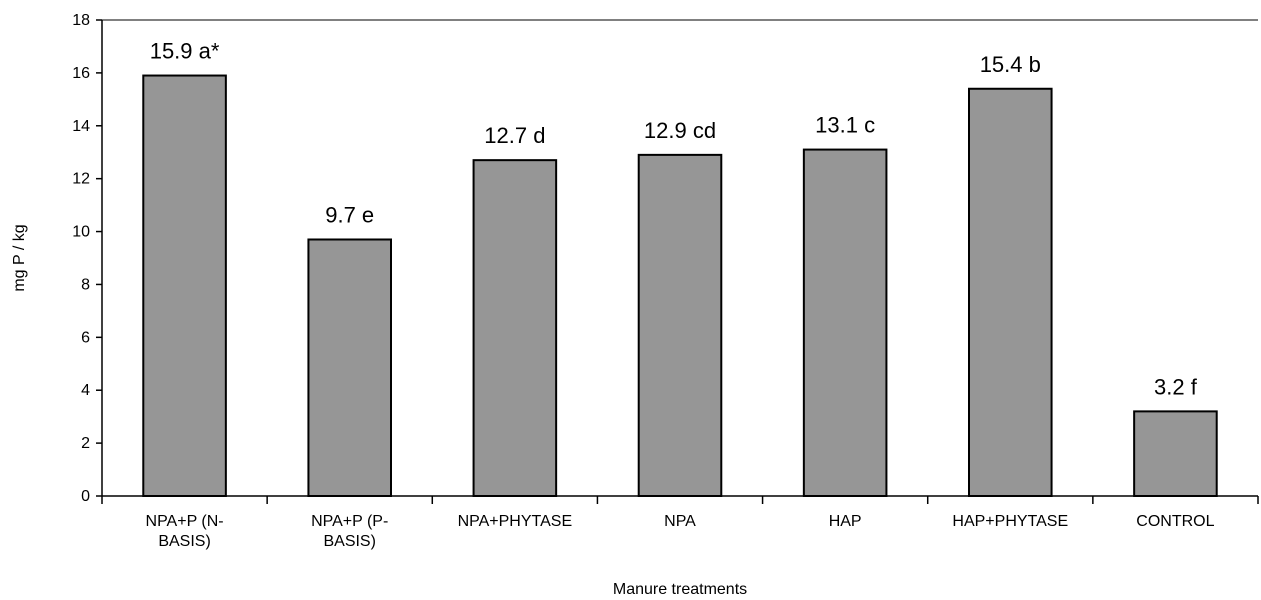 The width and height of the screenshot is (1261, 600). What do you see at coordinates (81, 232) in the screenshot?
I see `y-tick-label-10: 10` at bounding box center [81, 232].